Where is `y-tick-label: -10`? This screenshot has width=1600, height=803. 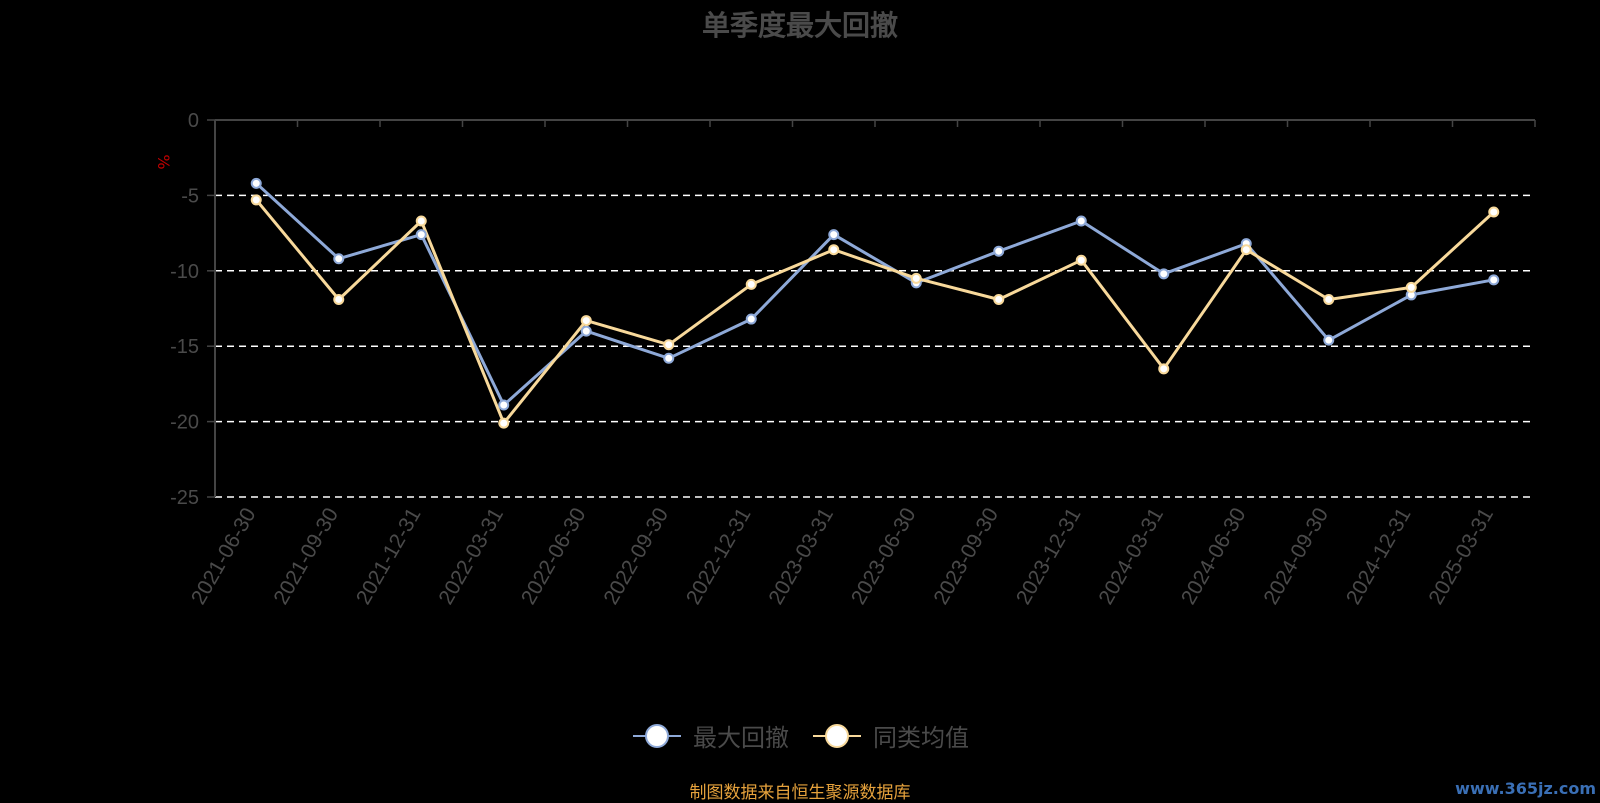
y-tick-label: -10 is located at coordinates (184, 272).